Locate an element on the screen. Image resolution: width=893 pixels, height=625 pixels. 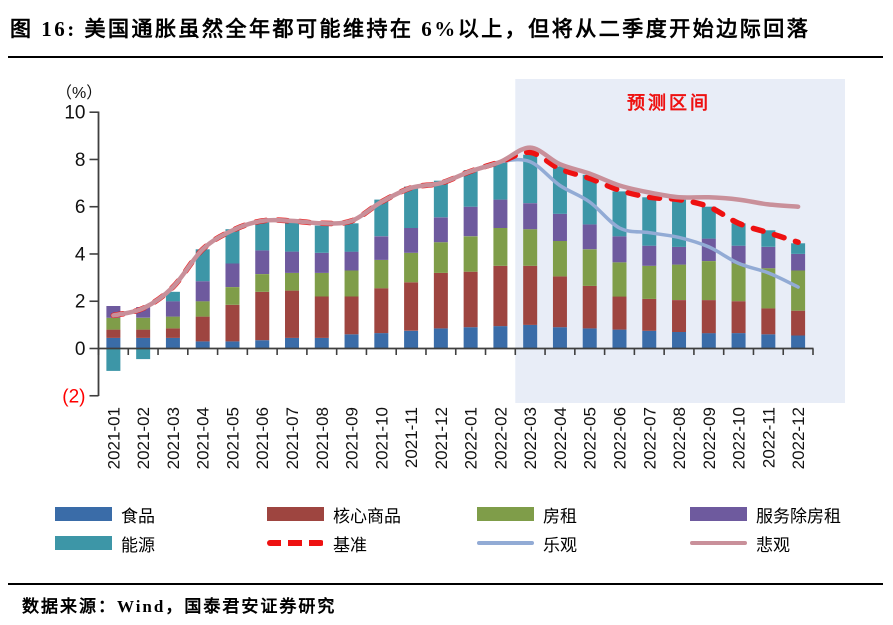
legend-item-baseline: 基准 is located at coordinates (317, 544).